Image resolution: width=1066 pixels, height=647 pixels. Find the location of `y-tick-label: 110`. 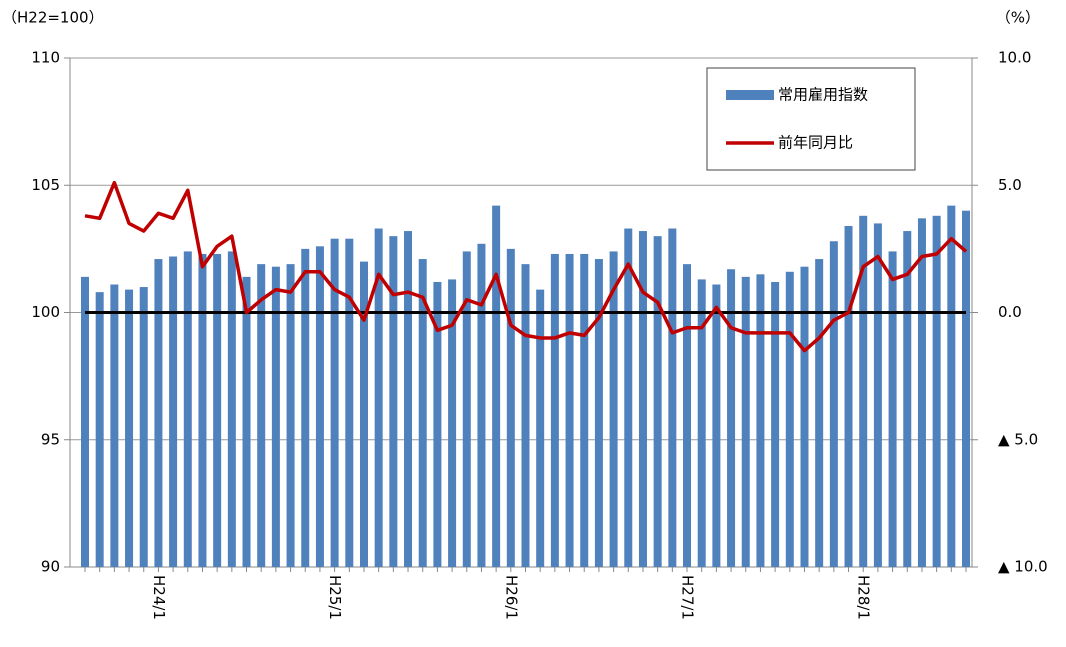

y-tick-label: 110 is located at coordinates (45, 58).